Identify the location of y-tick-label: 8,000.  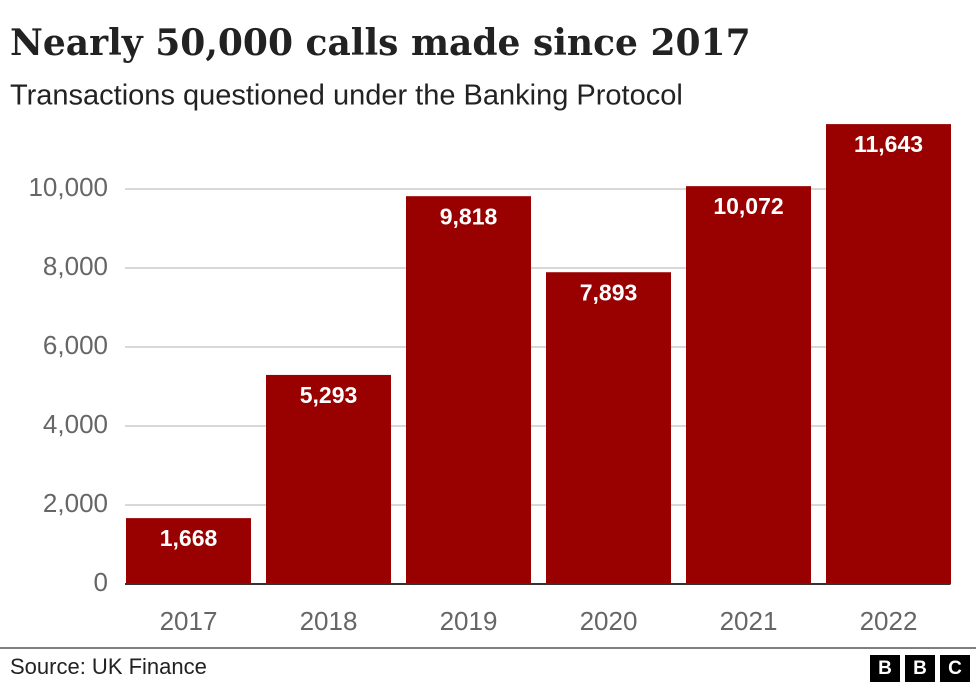
(75, 266).